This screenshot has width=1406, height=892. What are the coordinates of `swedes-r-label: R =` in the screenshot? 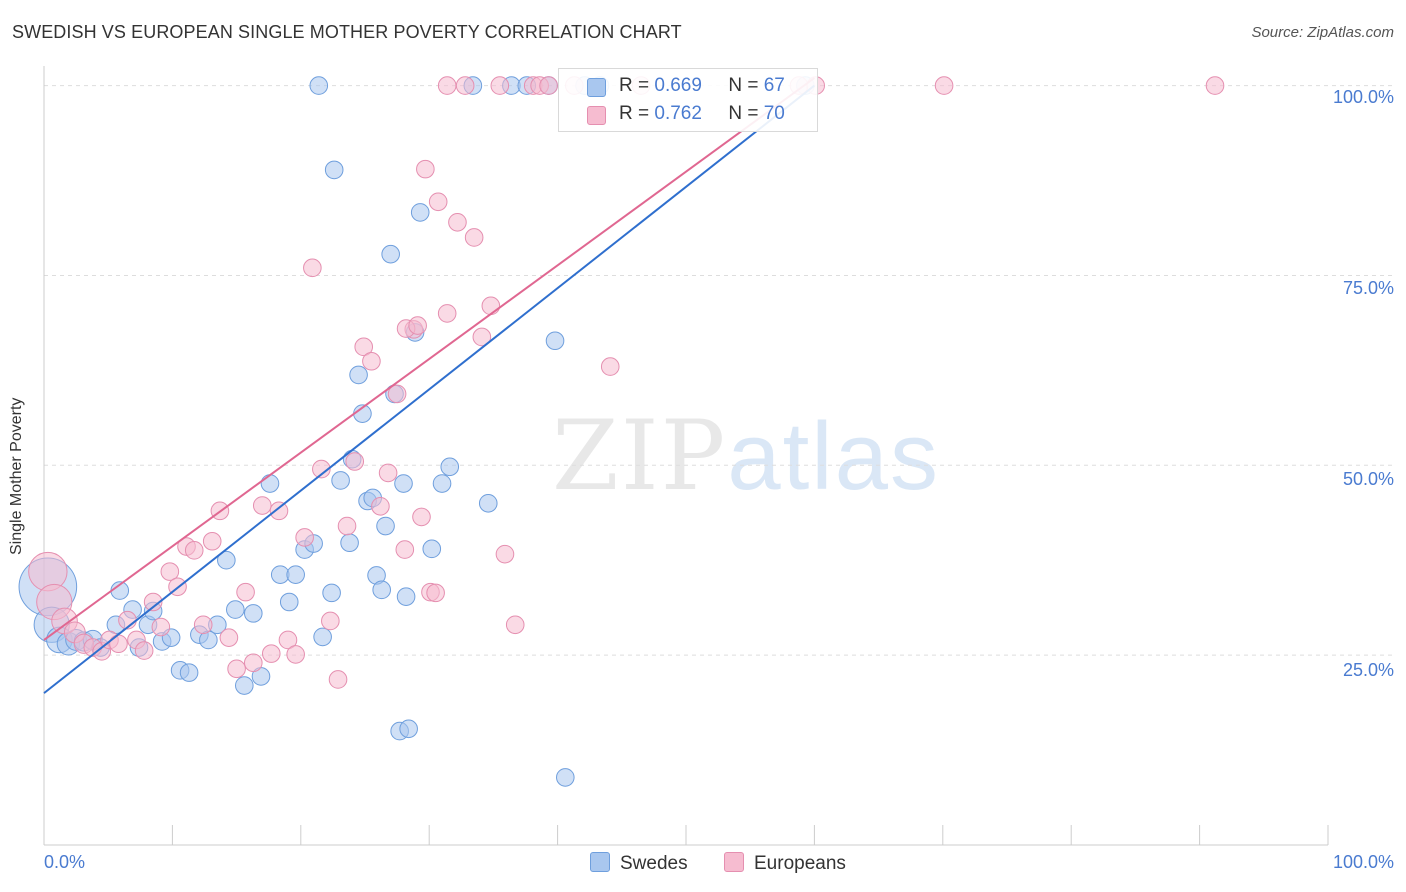 It's located at (634, 85).